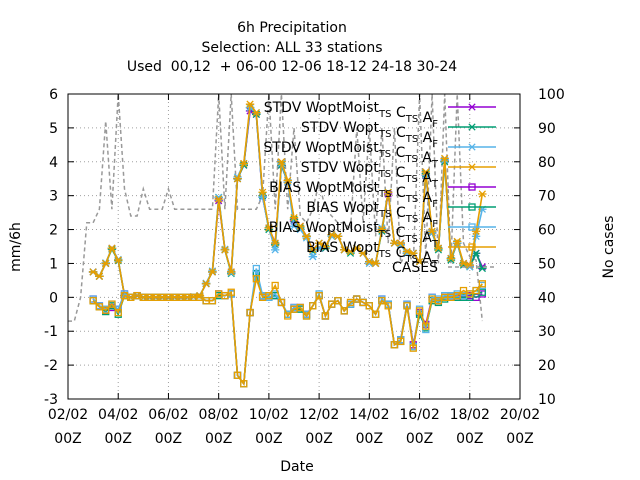 The width and height of the screenshot is (640, 480). Describe the element at coordinates (51, 400) in the screenshot. I see `y-tick-label: -3` at that location.